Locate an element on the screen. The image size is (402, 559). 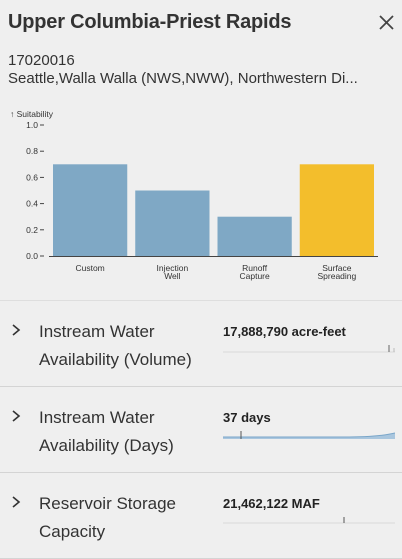
y-tick-label: 0.2 is located at coordinates (32, 230).